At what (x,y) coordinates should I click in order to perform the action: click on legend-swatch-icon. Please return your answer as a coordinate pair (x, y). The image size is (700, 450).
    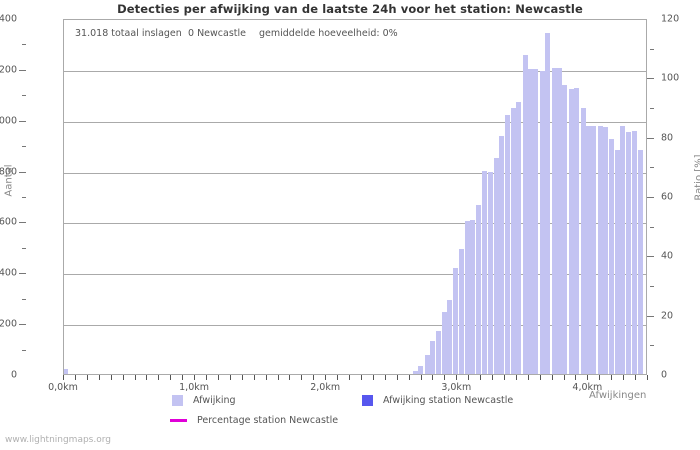
    Looking at the image, I should click on (177, 400).